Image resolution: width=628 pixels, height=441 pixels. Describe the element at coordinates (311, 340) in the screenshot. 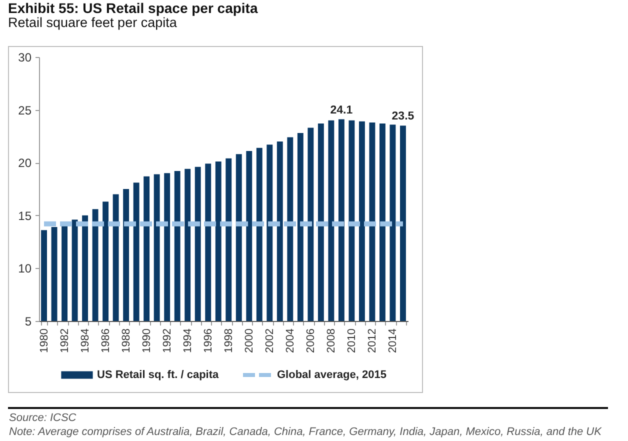

I see `x-tick-label: 2006` at that location.